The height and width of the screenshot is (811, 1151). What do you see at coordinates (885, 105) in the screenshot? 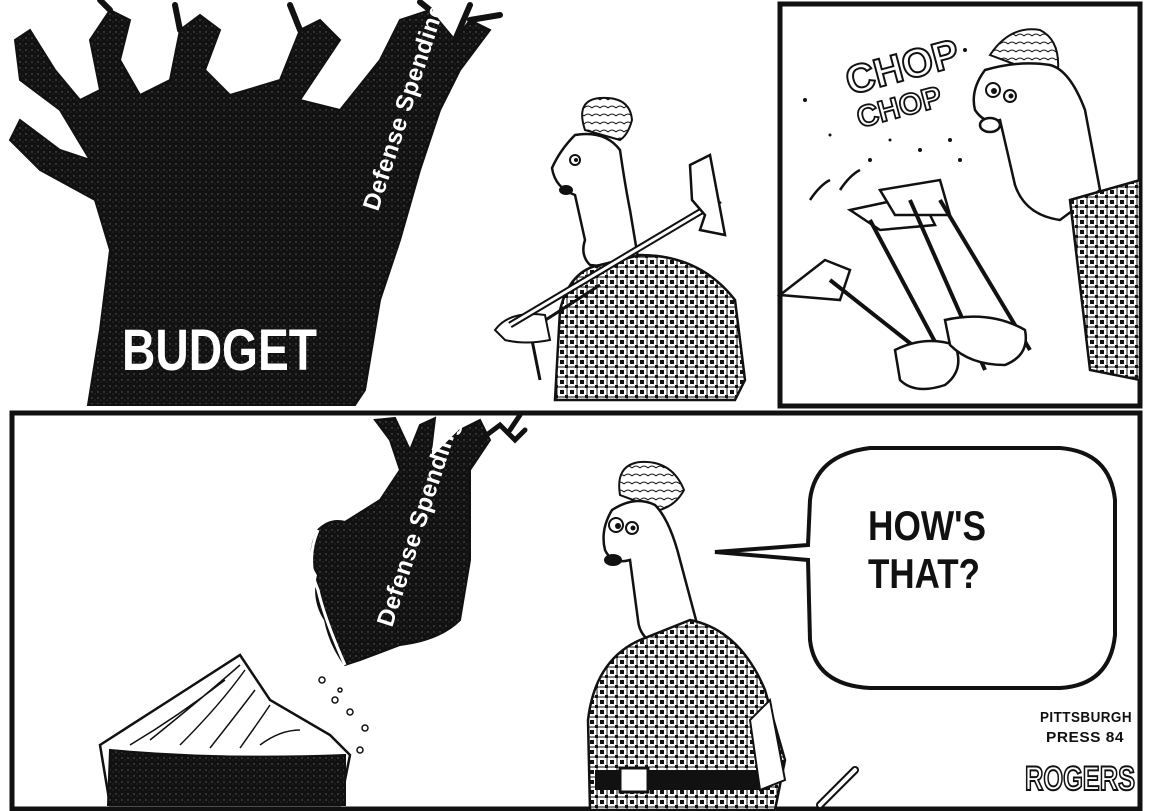
I see `wood-chips` at bounding box center [885, 105].